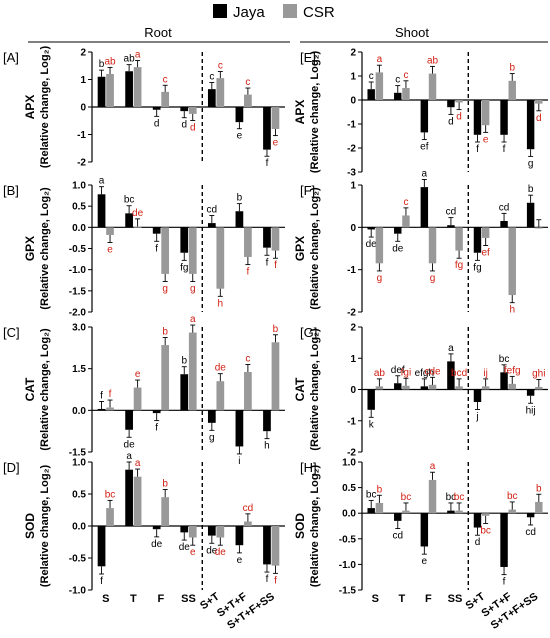 This screenshot has width=550, height=638. What do you see at coordinates (353, 77) in the screenshot?
I see `y-tick-label: 1` at bounding box center [353, 77].